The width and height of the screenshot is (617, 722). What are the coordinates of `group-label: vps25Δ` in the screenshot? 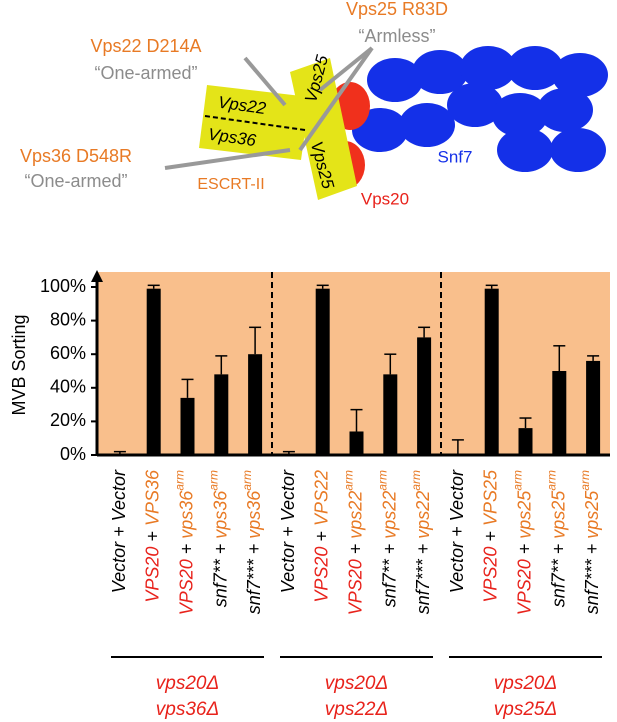 It's located at (525, 709).